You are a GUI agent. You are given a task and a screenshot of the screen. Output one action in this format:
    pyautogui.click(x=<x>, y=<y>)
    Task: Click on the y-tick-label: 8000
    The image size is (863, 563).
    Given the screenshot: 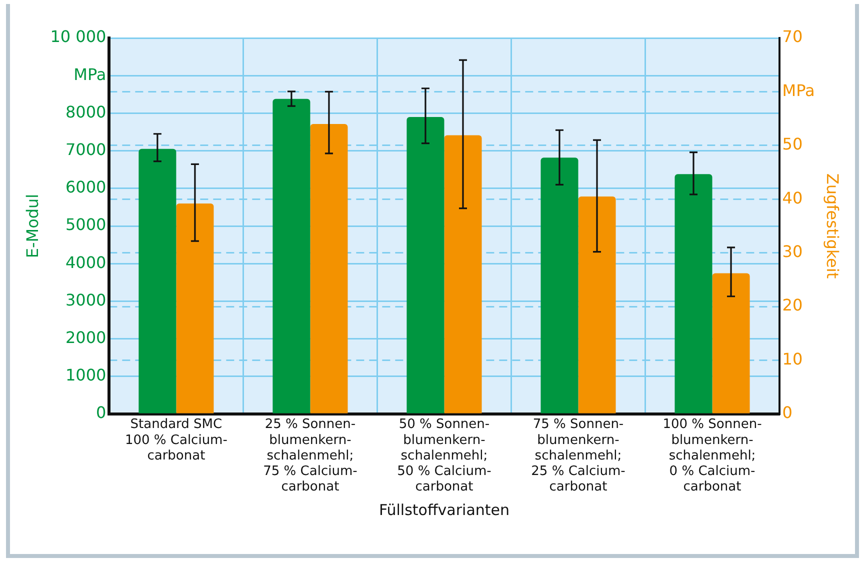 What is the action you would take?
    pyautogui.click(x=85, y=112)
    